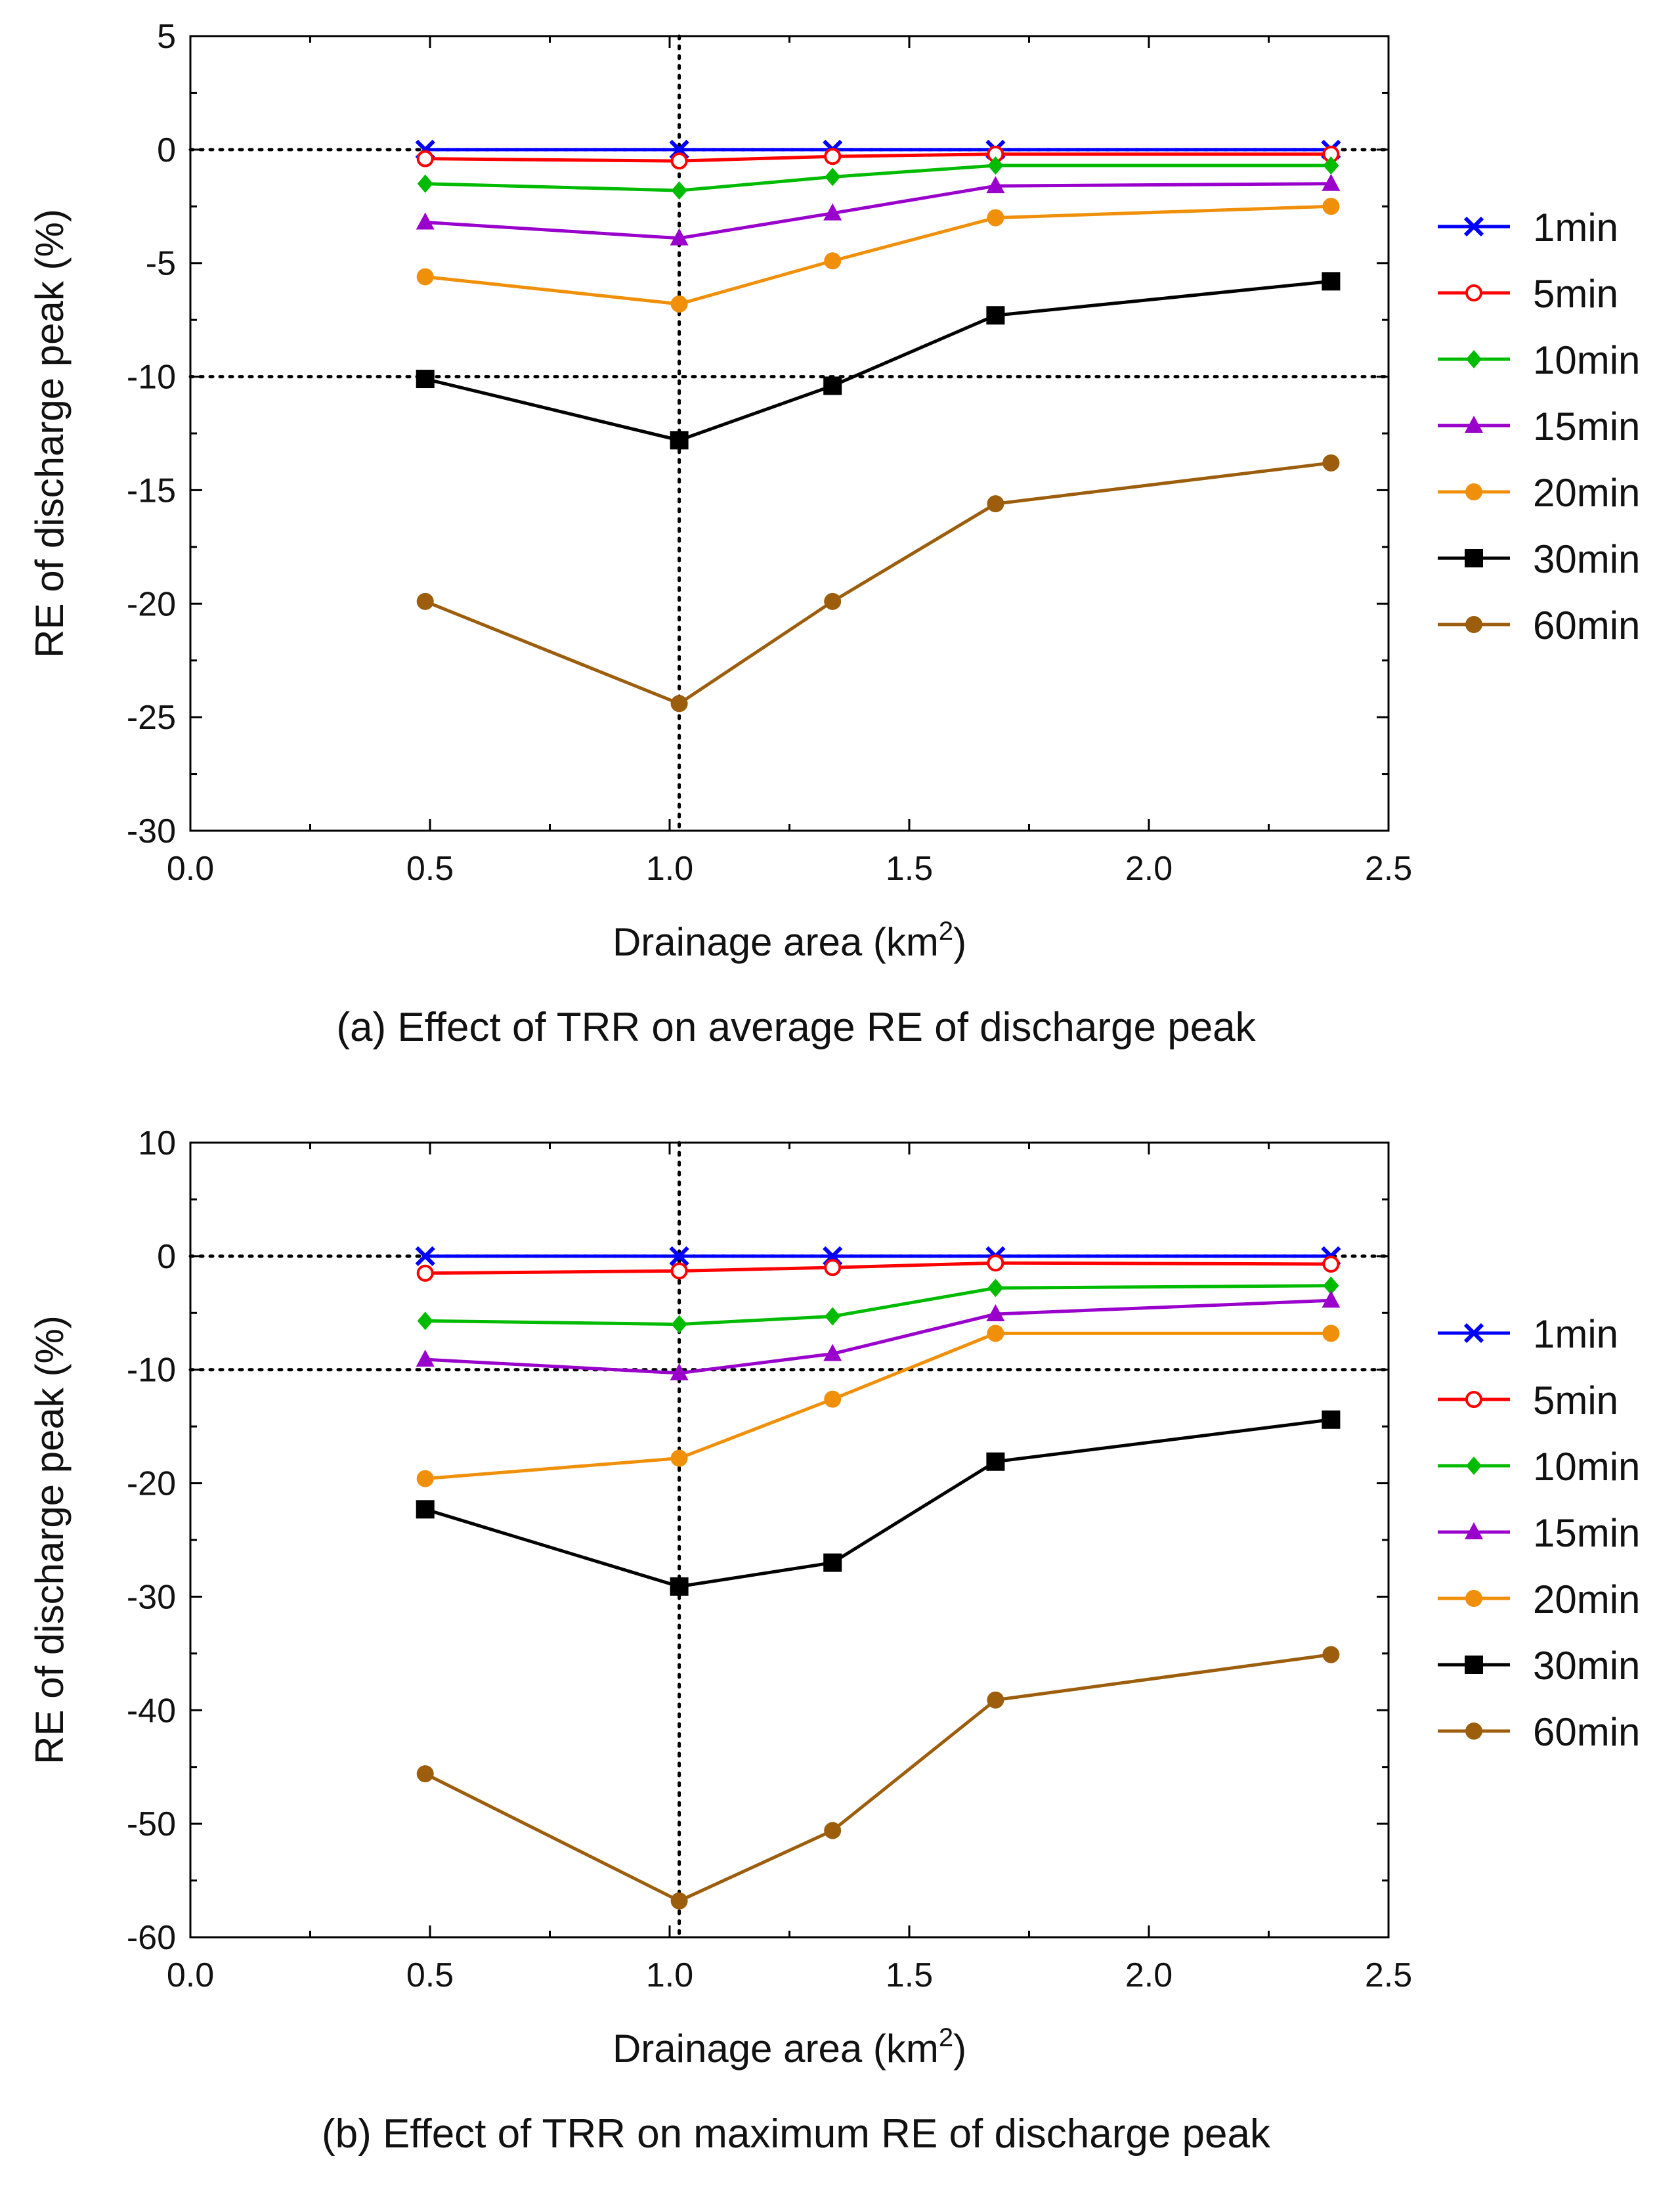 This screenshot has height=2196, width=1680. I want to click on series-20min, so click(878, 255).